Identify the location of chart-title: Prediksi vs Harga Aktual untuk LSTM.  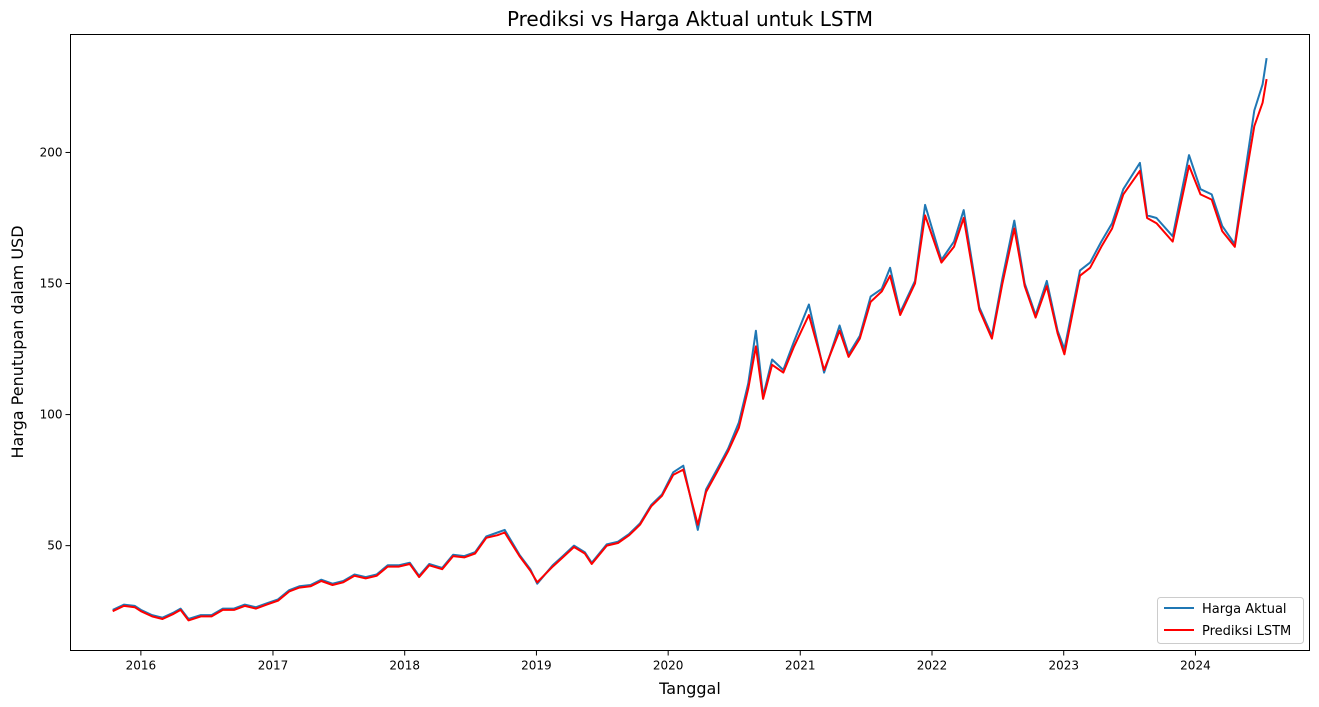
(690, 19).